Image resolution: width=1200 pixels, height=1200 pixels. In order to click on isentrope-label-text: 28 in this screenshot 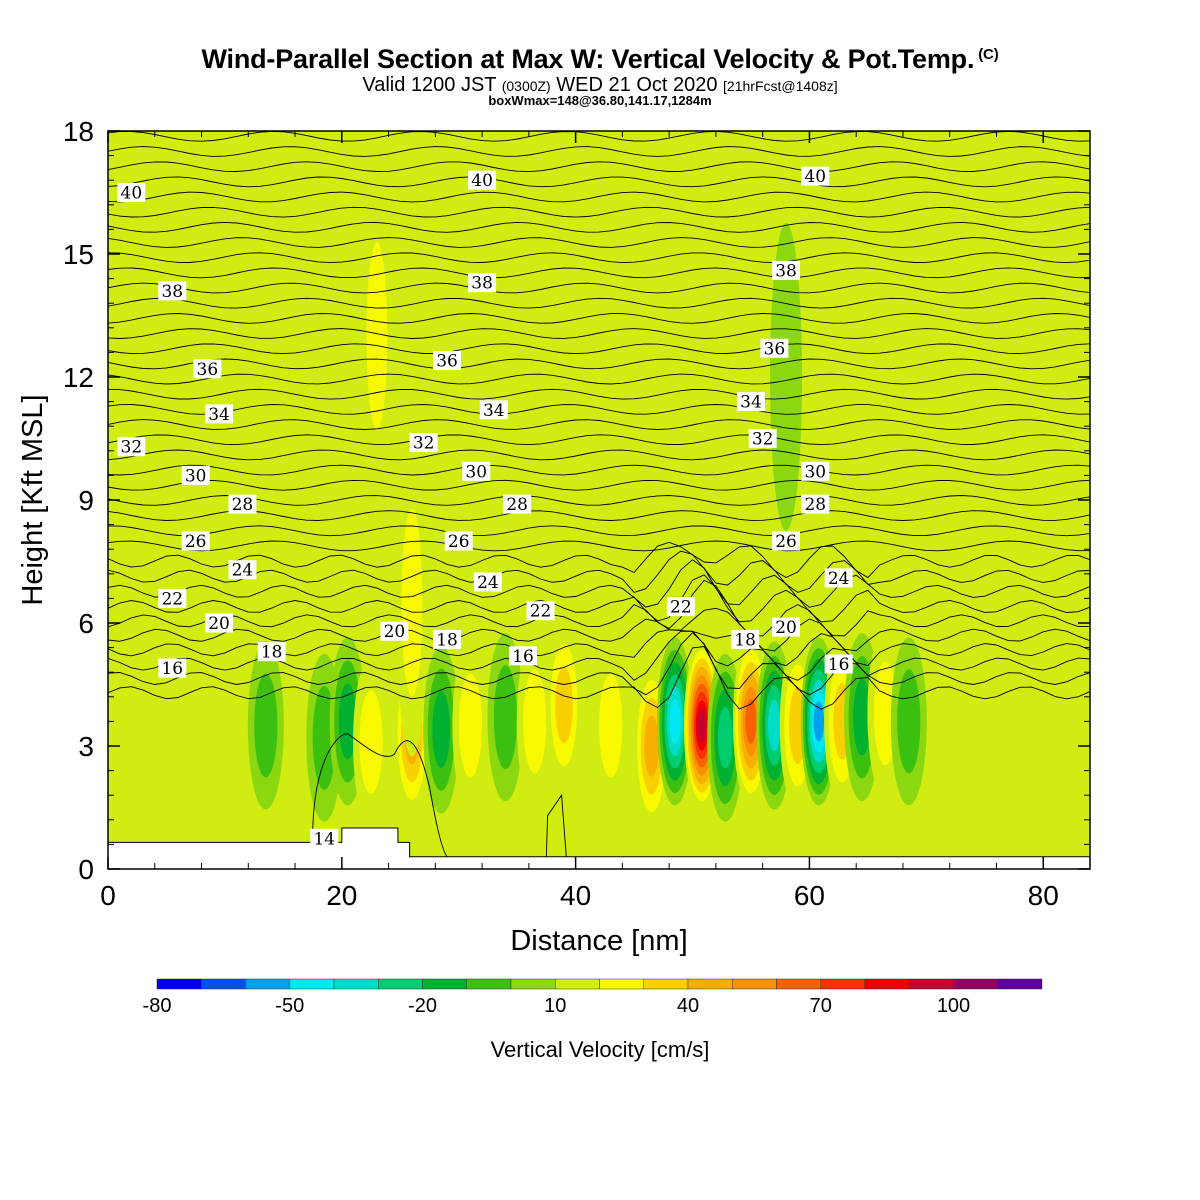, I will do `click(243, 505)`.